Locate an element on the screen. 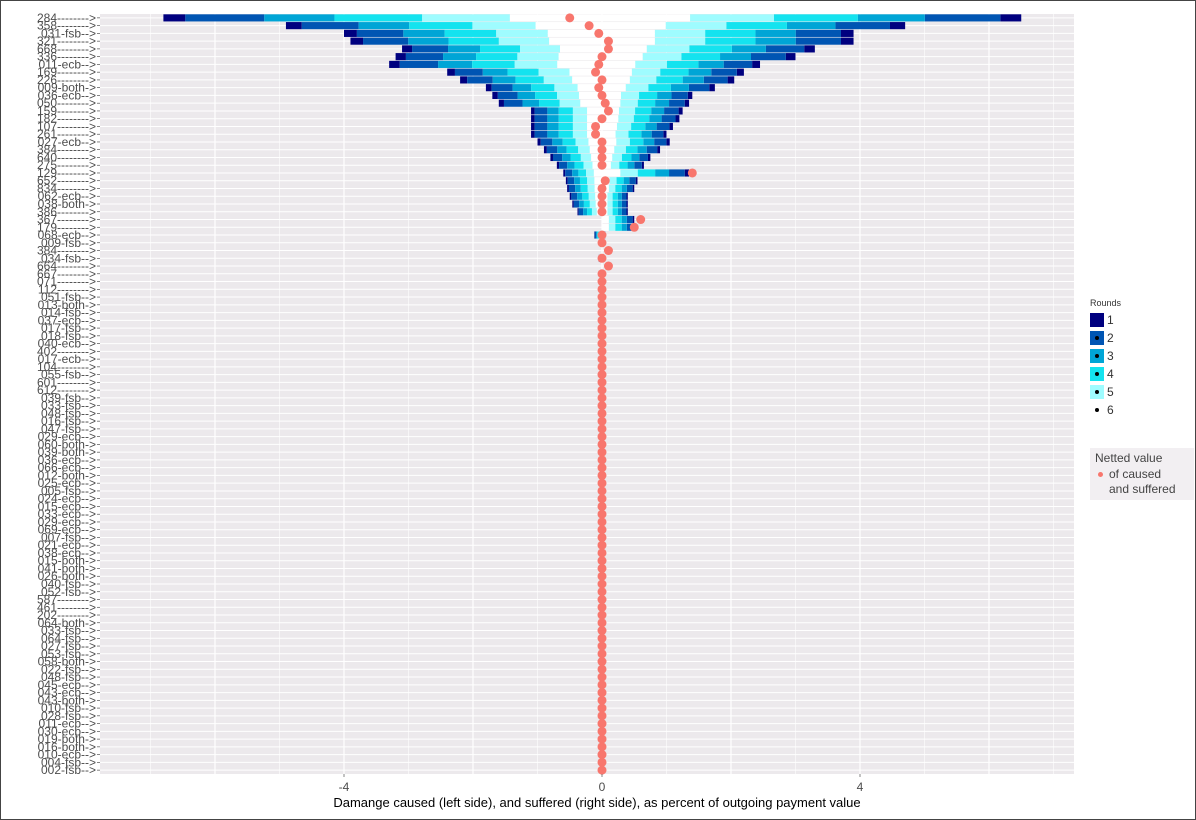 This screenshot has height=820, width=1196. y-tick-label: 664--------> is located at coordinates (66, 266).